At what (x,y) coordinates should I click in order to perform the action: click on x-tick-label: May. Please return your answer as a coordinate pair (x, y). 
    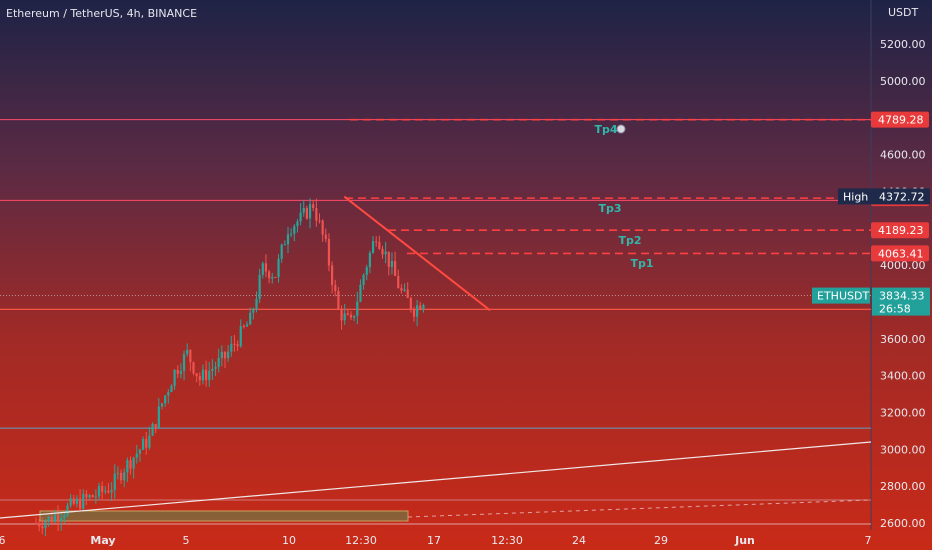
    Looking at the image, I should click on (102, 540).